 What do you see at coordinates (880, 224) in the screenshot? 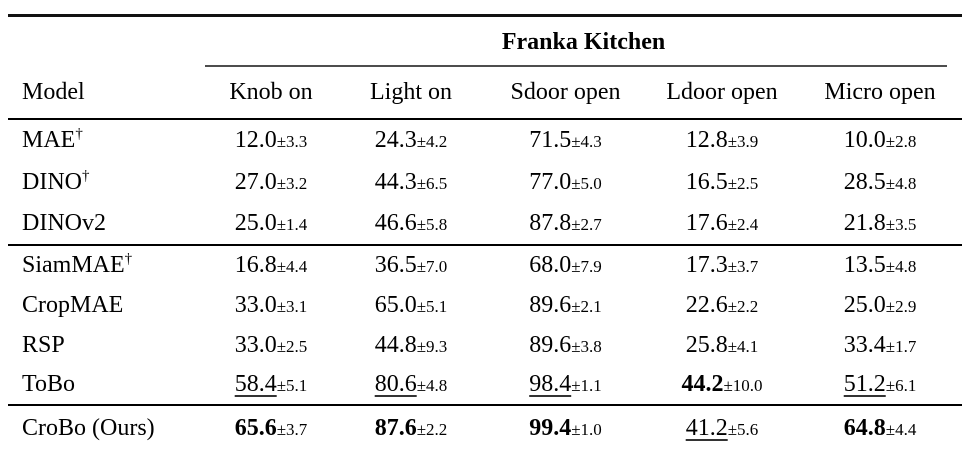
I see `value-cell: 21.8±3.5` at bounding box center [880, 224].